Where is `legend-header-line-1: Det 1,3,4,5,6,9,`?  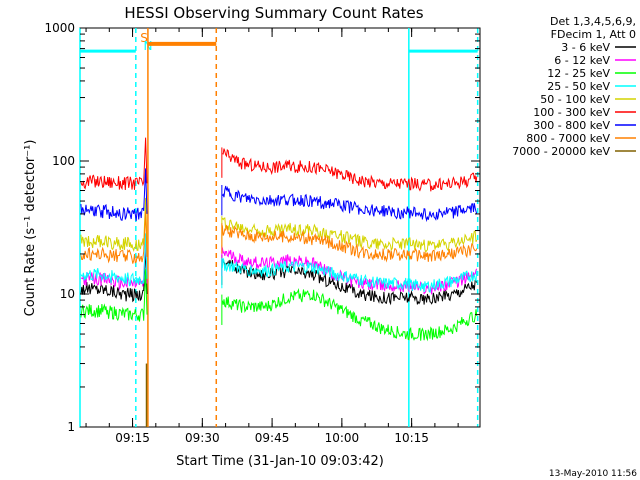
legend-header-line-1: Det 1,3,4,5,6,9, is located at coordinates (593, 21).